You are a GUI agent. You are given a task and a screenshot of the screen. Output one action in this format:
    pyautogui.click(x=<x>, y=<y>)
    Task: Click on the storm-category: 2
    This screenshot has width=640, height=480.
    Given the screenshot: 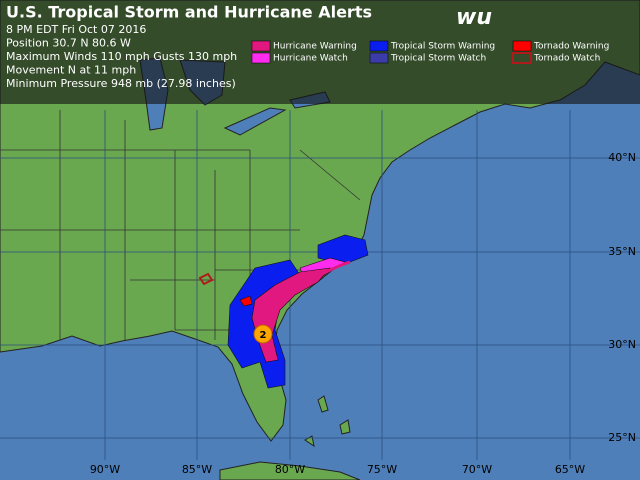 What is the action you would take?
    pyautogui.click(x=263, y=335)
    